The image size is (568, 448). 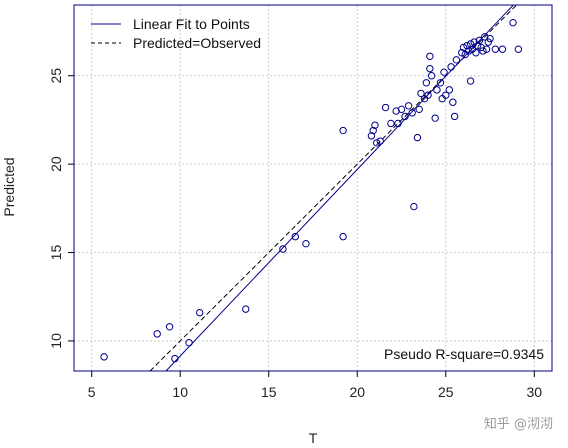 I want to click on x-tick-label: 20, so click(x=357, y=392).